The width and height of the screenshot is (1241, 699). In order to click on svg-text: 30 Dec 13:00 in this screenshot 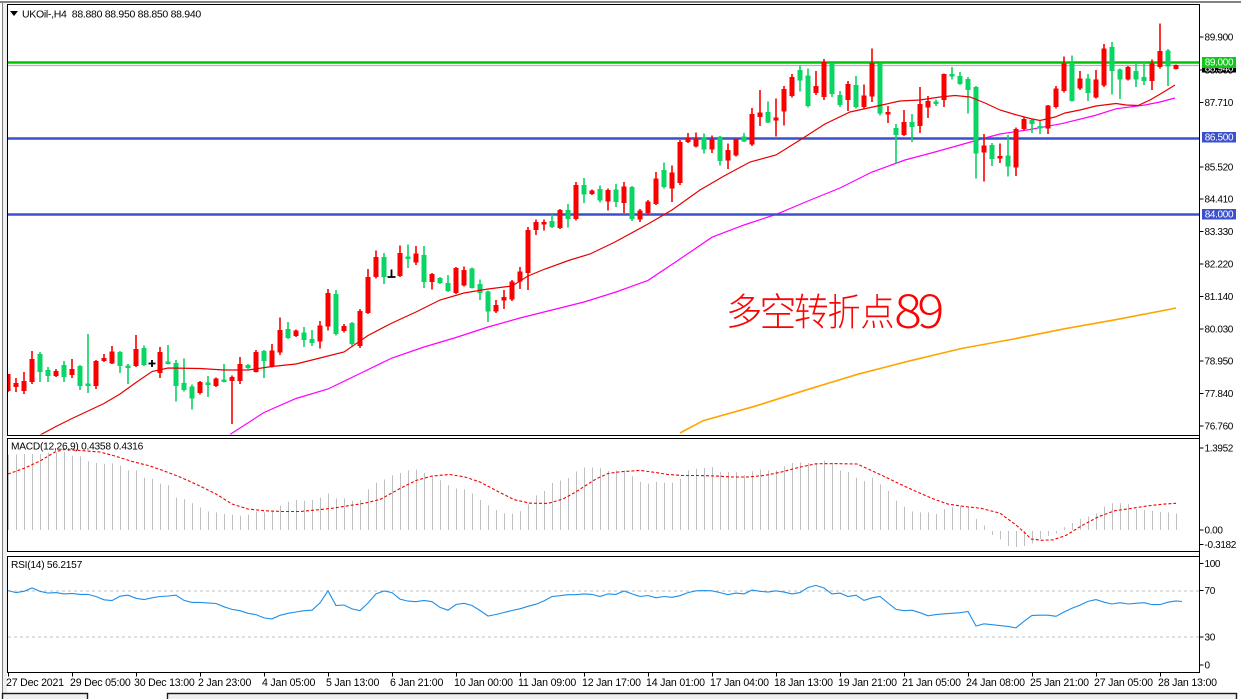, I will do `click(164, 683)`.